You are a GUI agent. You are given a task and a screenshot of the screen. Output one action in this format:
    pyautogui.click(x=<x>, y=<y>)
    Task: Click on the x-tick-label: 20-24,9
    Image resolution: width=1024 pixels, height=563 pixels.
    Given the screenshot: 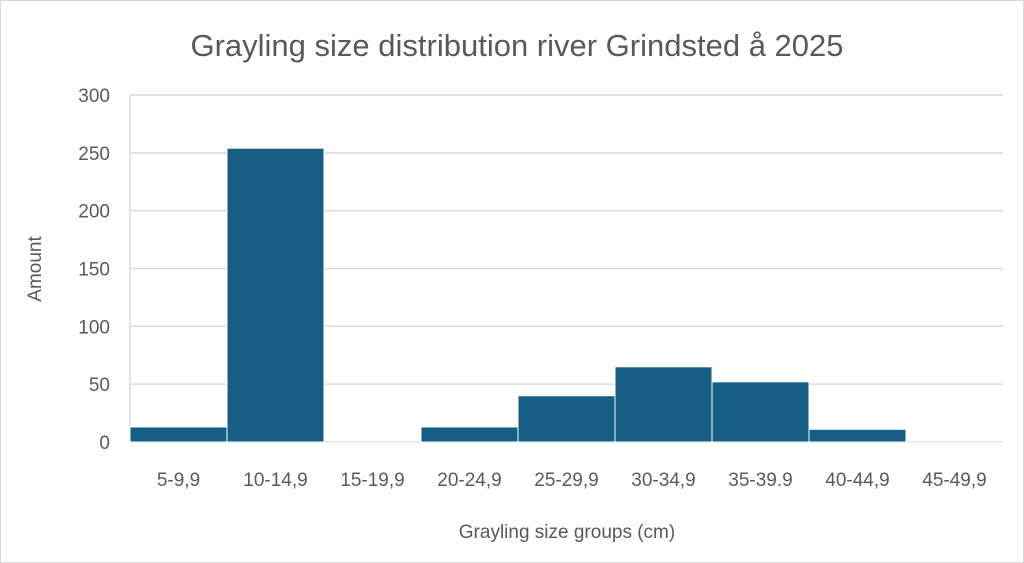 What is the action you would take?
    pyautogui.click(x=469, y=480)
    